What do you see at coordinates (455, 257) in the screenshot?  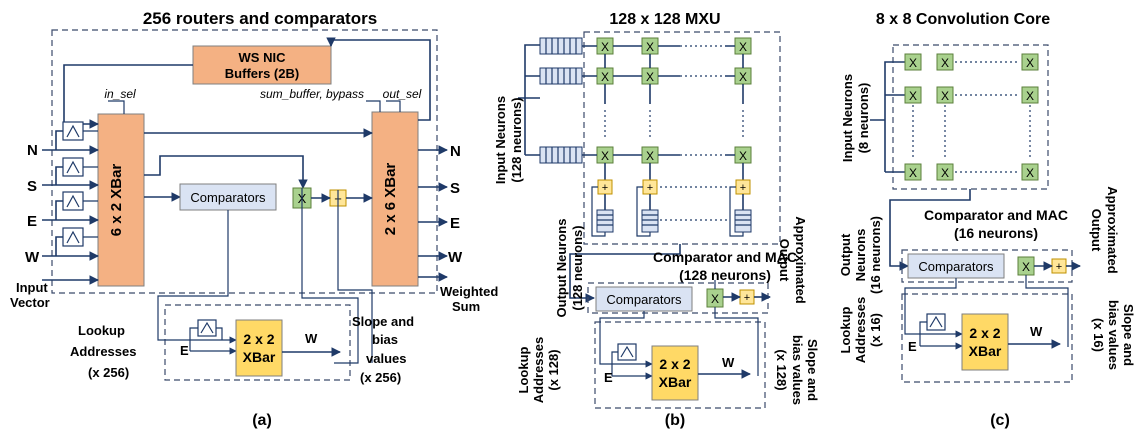 I see `out-port-w: W` at bounding box center [455, 257].